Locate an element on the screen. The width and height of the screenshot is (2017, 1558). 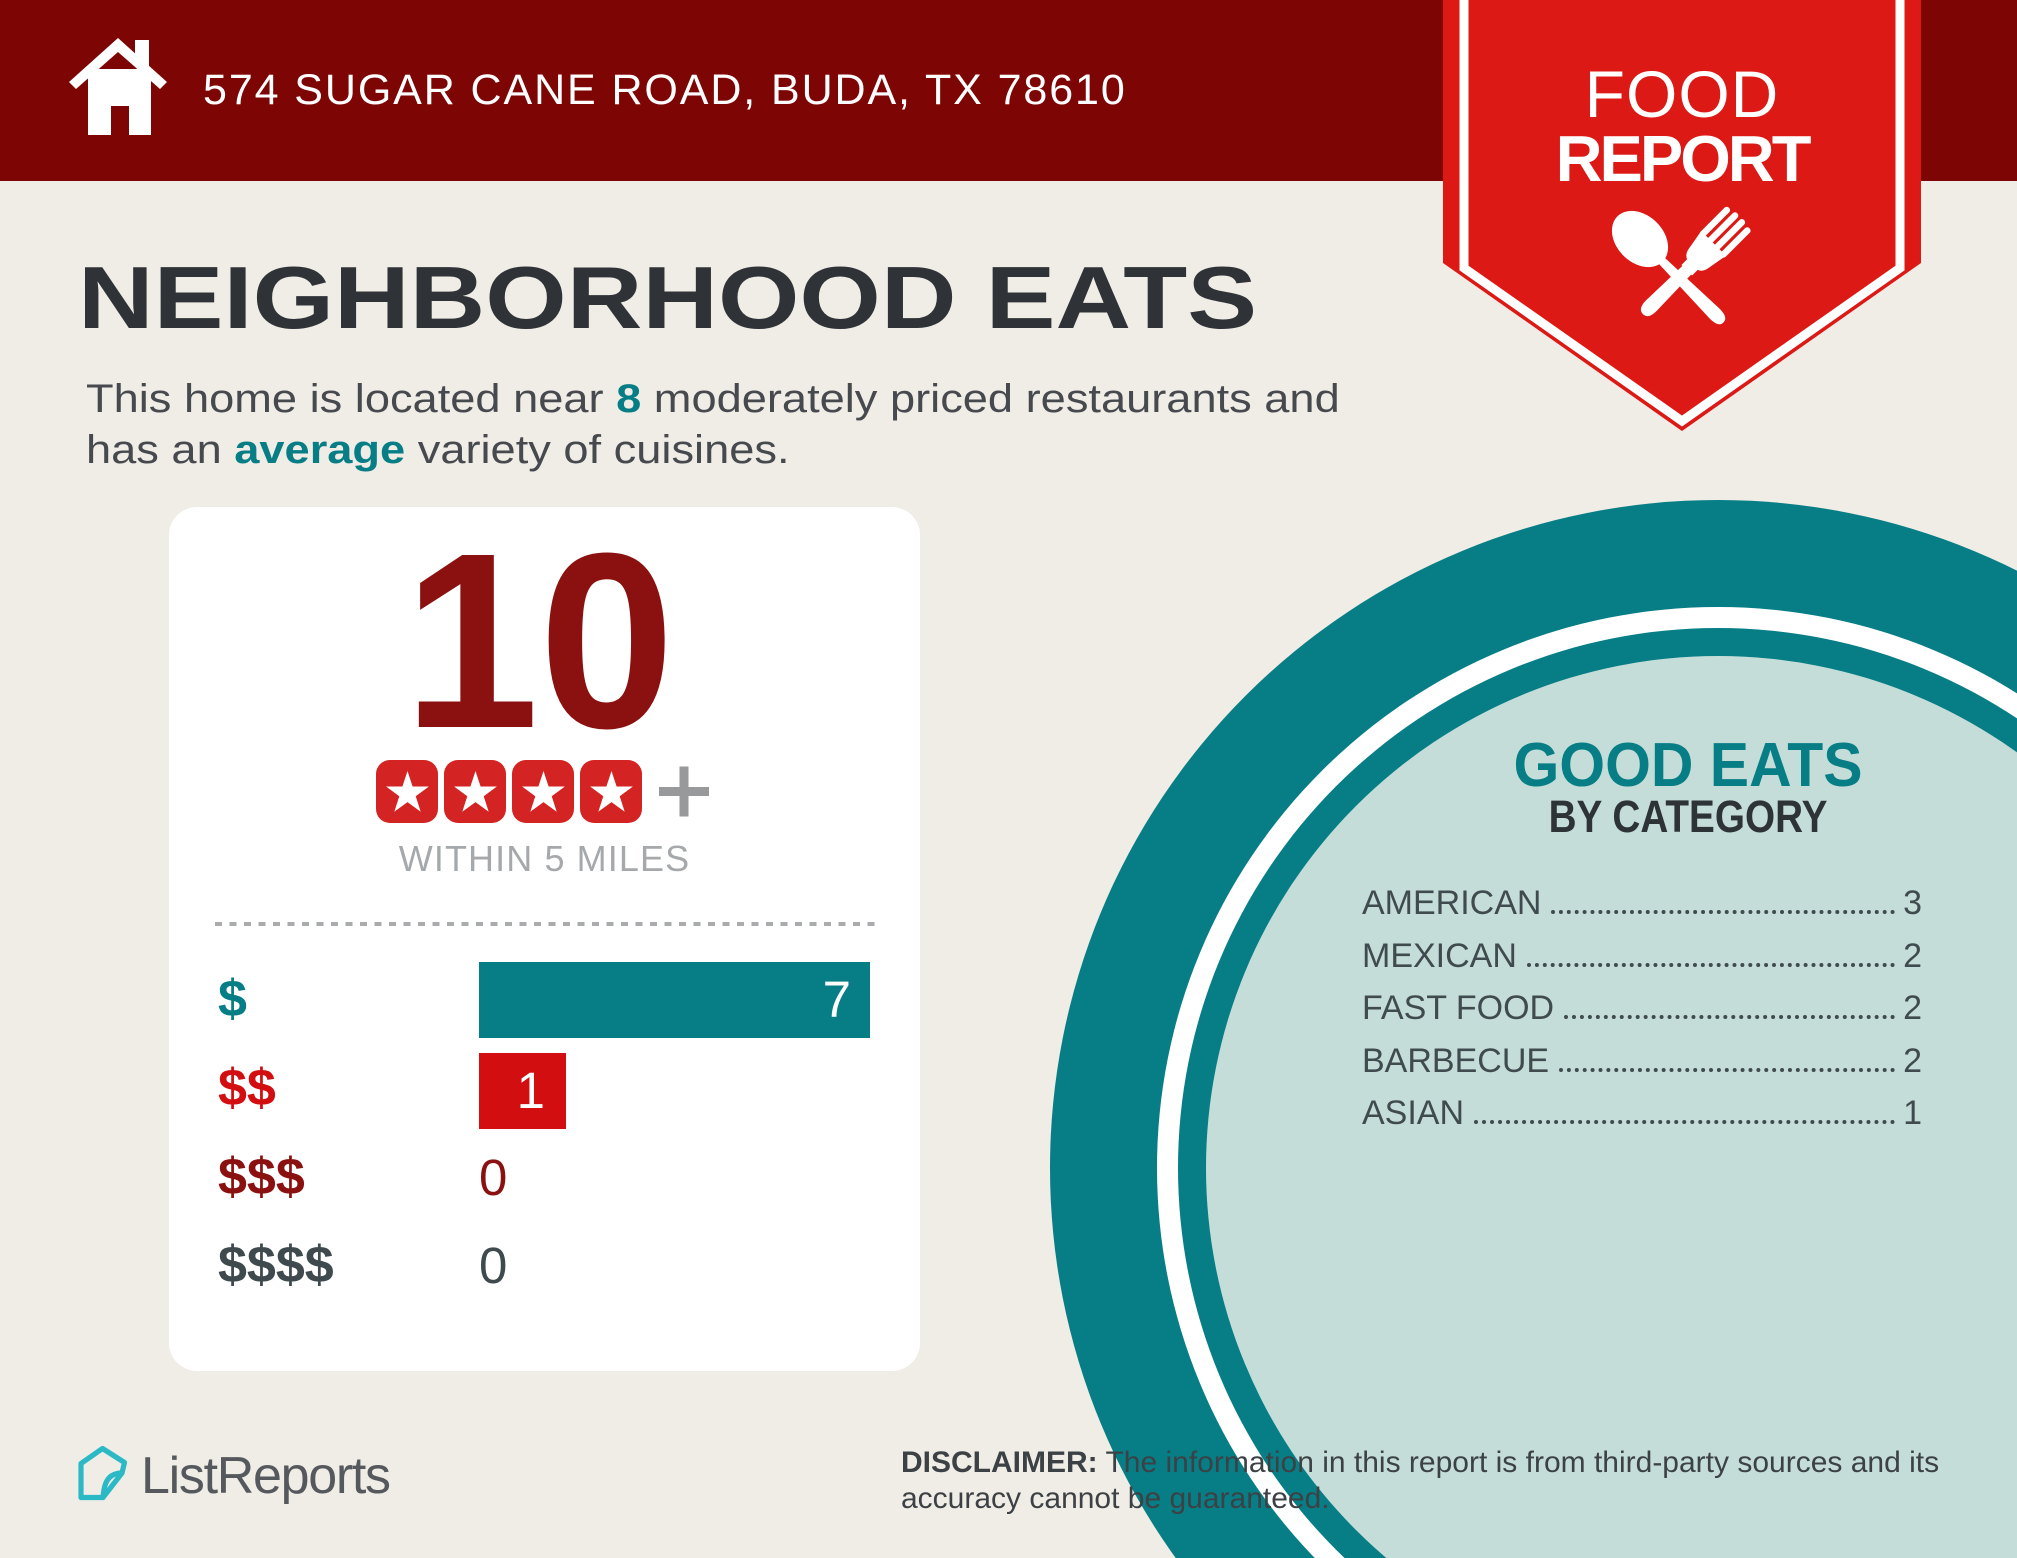
svg-text: FOOD is located at coordinates (1682, 94).